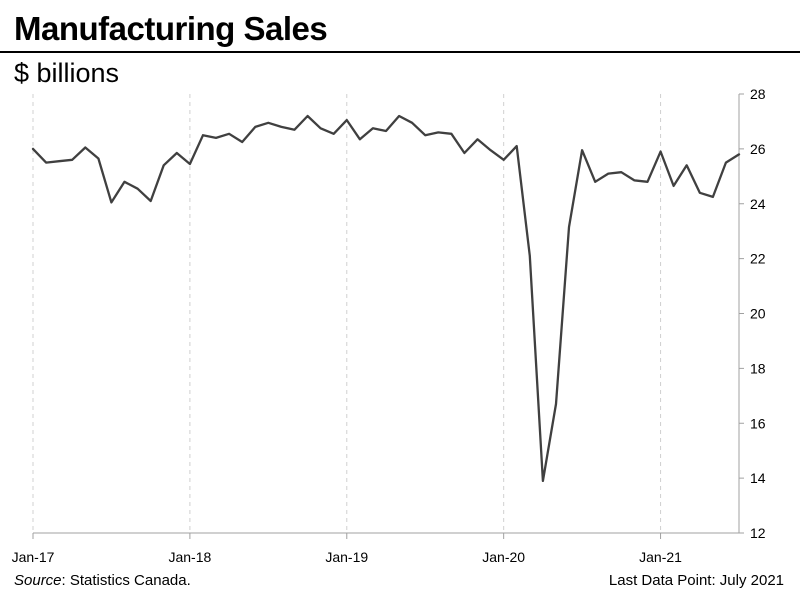  What do you see at coordinates (758, 533) in the screenshot?
I see `y-tick-label: 12` at bounding box center [758, 533].